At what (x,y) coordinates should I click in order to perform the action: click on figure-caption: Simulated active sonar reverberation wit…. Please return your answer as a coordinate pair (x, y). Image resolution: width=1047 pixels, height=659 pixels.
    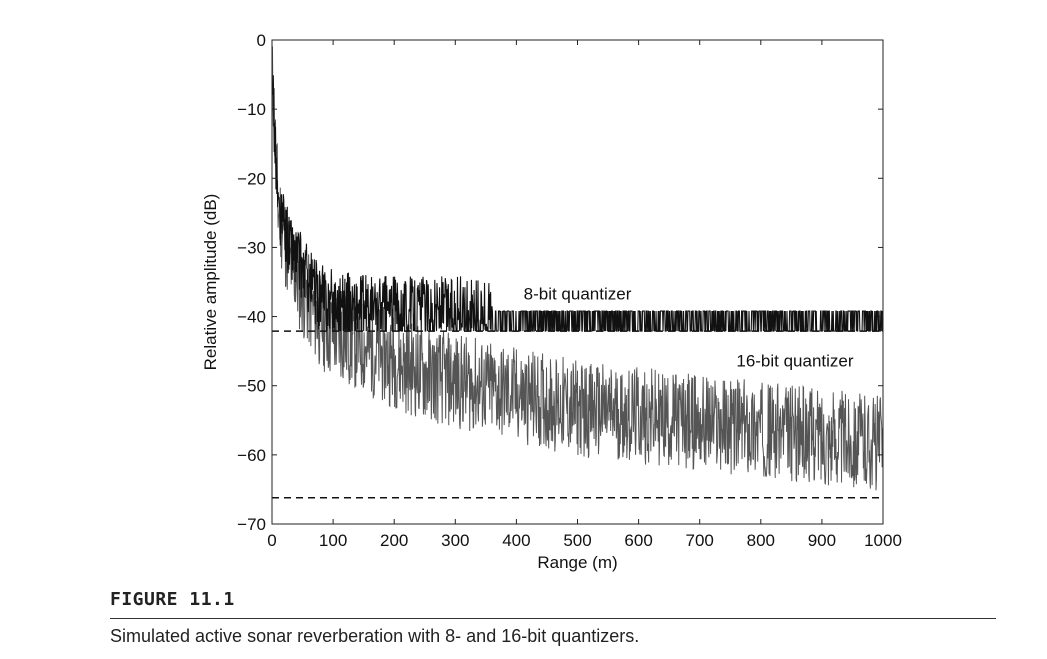
    Looking at the image, I should click on (375, 636).